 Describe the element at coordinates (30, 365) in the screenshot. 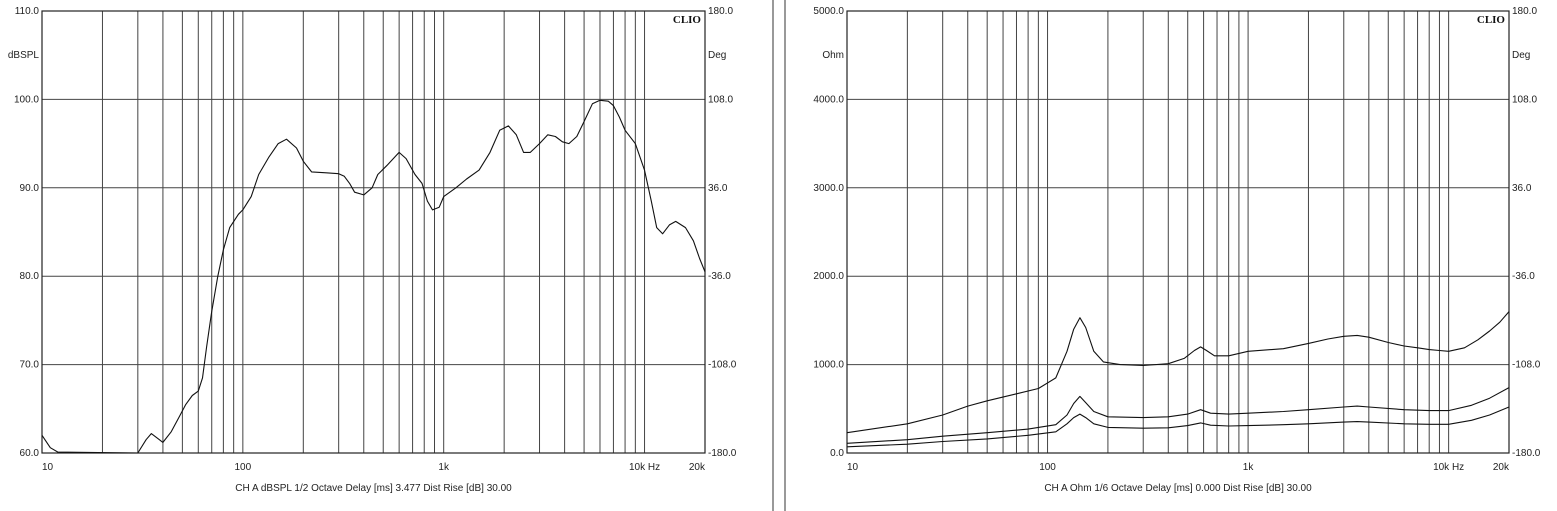

I see `y-tick-label: 70.0` at that location.